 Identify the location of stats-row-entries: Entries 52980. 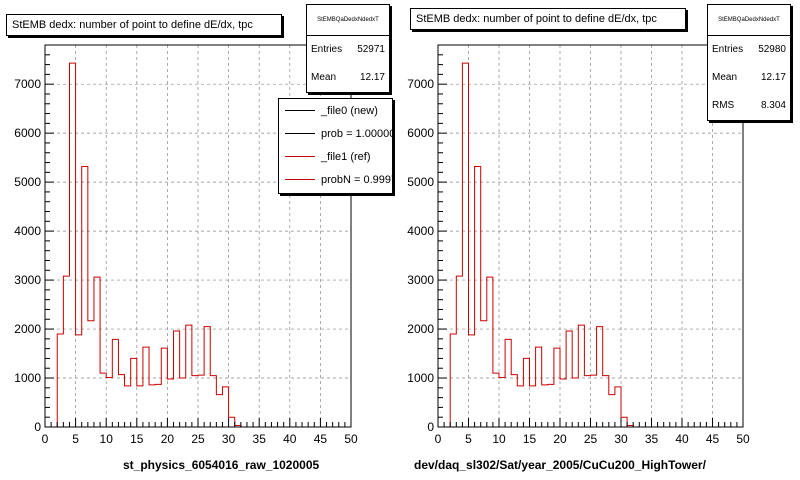
(749, 50).